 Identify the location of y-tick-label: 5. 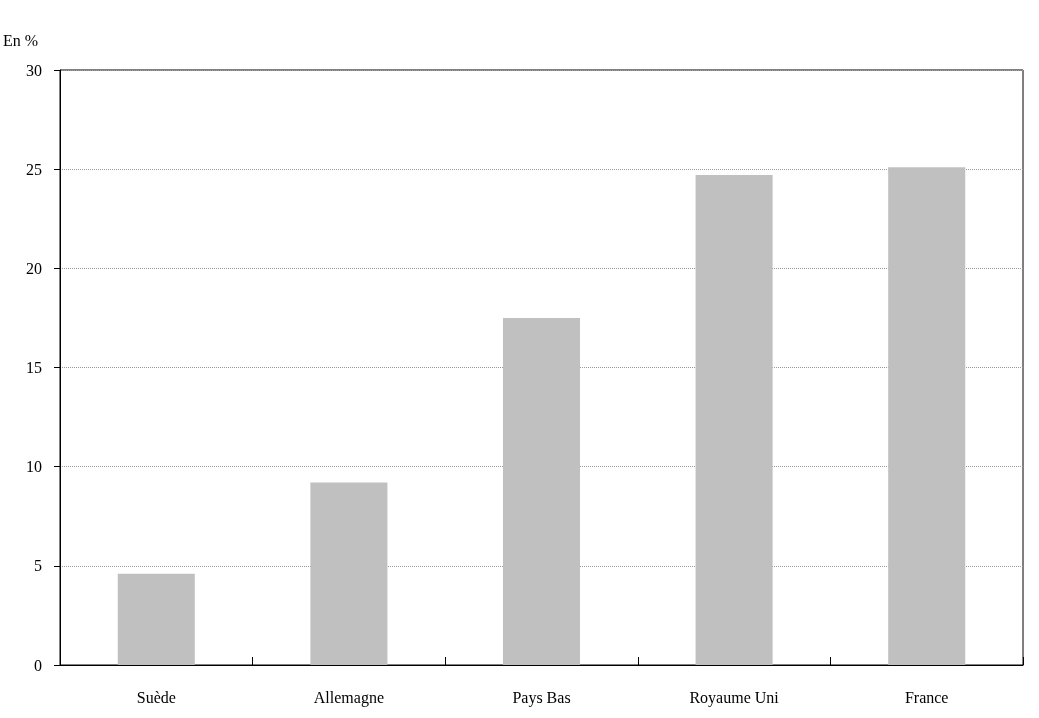
(38, 566).